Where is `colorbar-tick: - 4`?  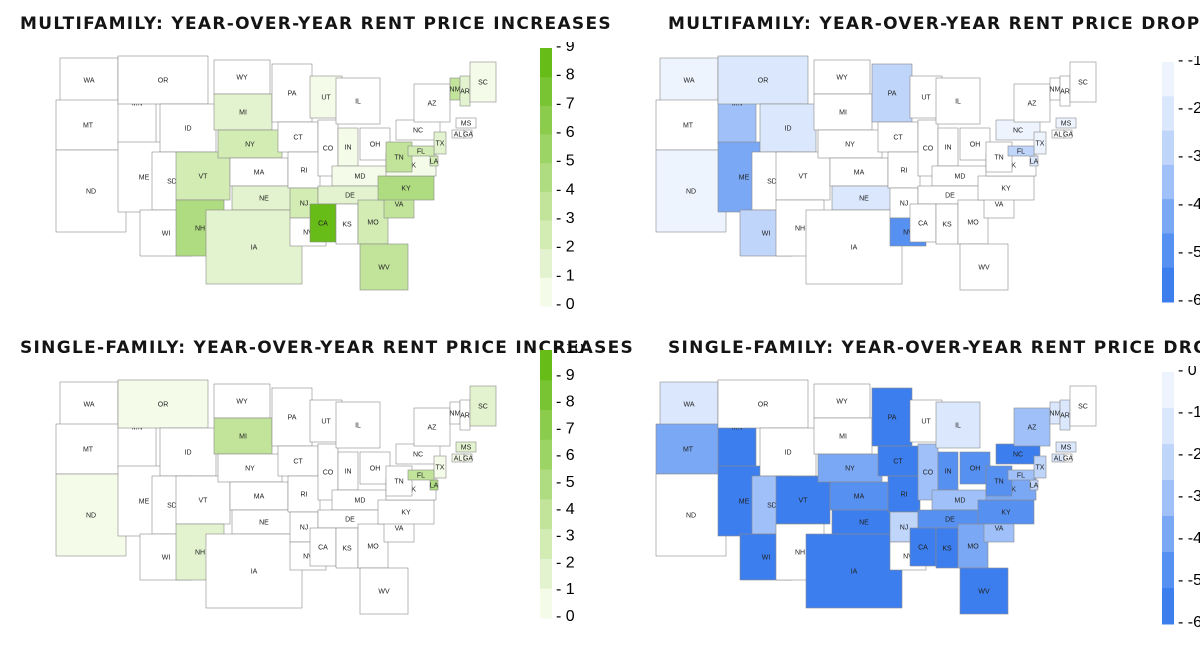 colorbar-tick: - 4 is located at coordinates (565, 509).